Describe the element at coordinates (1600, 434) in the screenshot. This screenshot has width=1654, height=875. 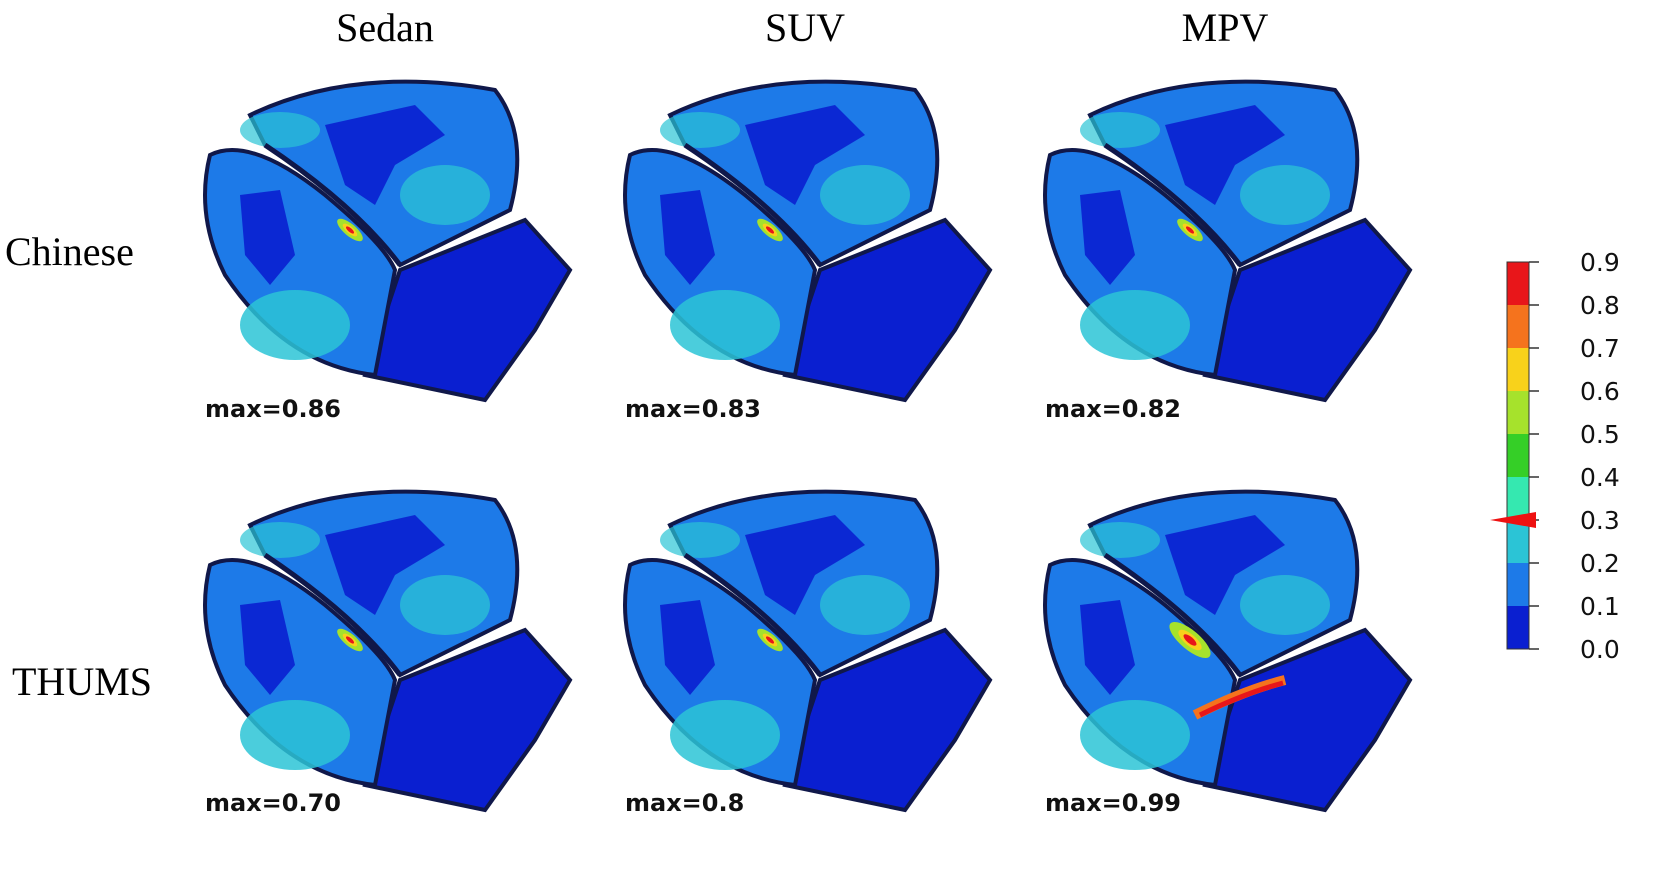
I see `scale-tick-label: 0.5` at that location.